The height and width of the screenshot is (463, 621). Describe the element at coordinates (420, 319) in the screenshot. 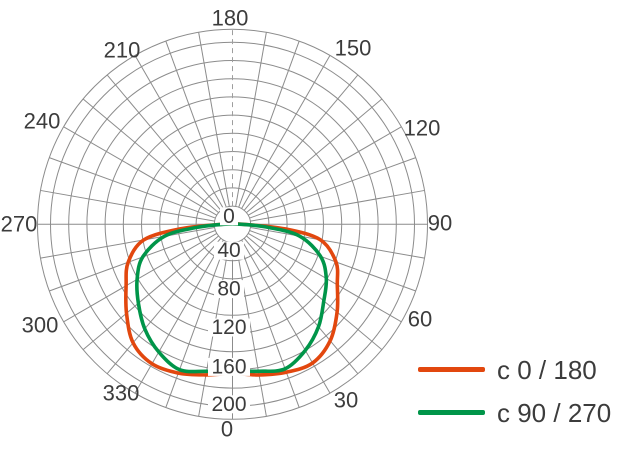

I see `angle-tick-label-60: 60` at that location.